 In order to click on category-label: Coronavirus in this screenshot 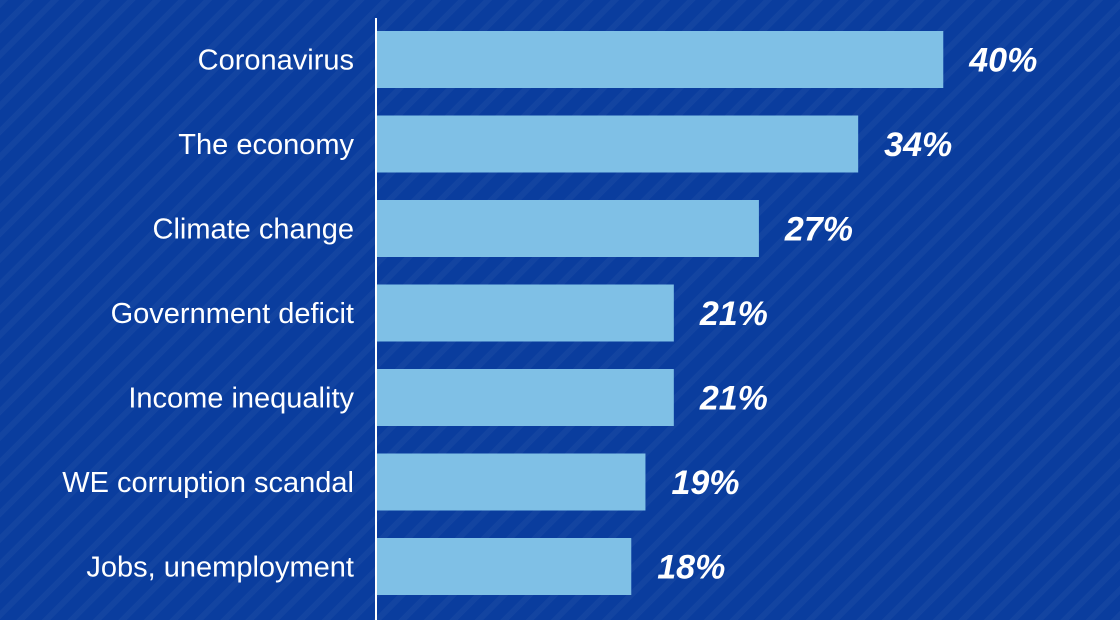, I will do `click(276, 61)`.